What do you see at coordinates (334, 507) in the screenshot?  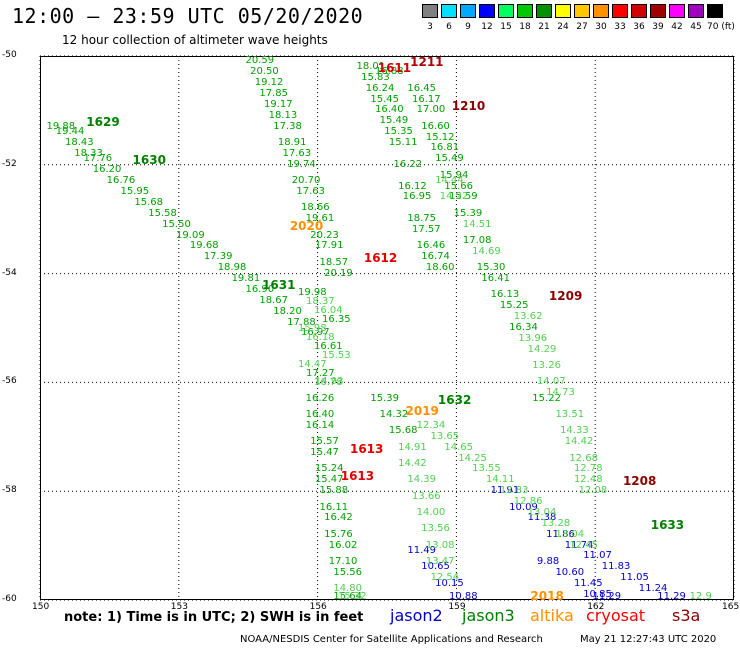 I see `swh-point-jason3: 16.11` at bounding box center [334, 507].